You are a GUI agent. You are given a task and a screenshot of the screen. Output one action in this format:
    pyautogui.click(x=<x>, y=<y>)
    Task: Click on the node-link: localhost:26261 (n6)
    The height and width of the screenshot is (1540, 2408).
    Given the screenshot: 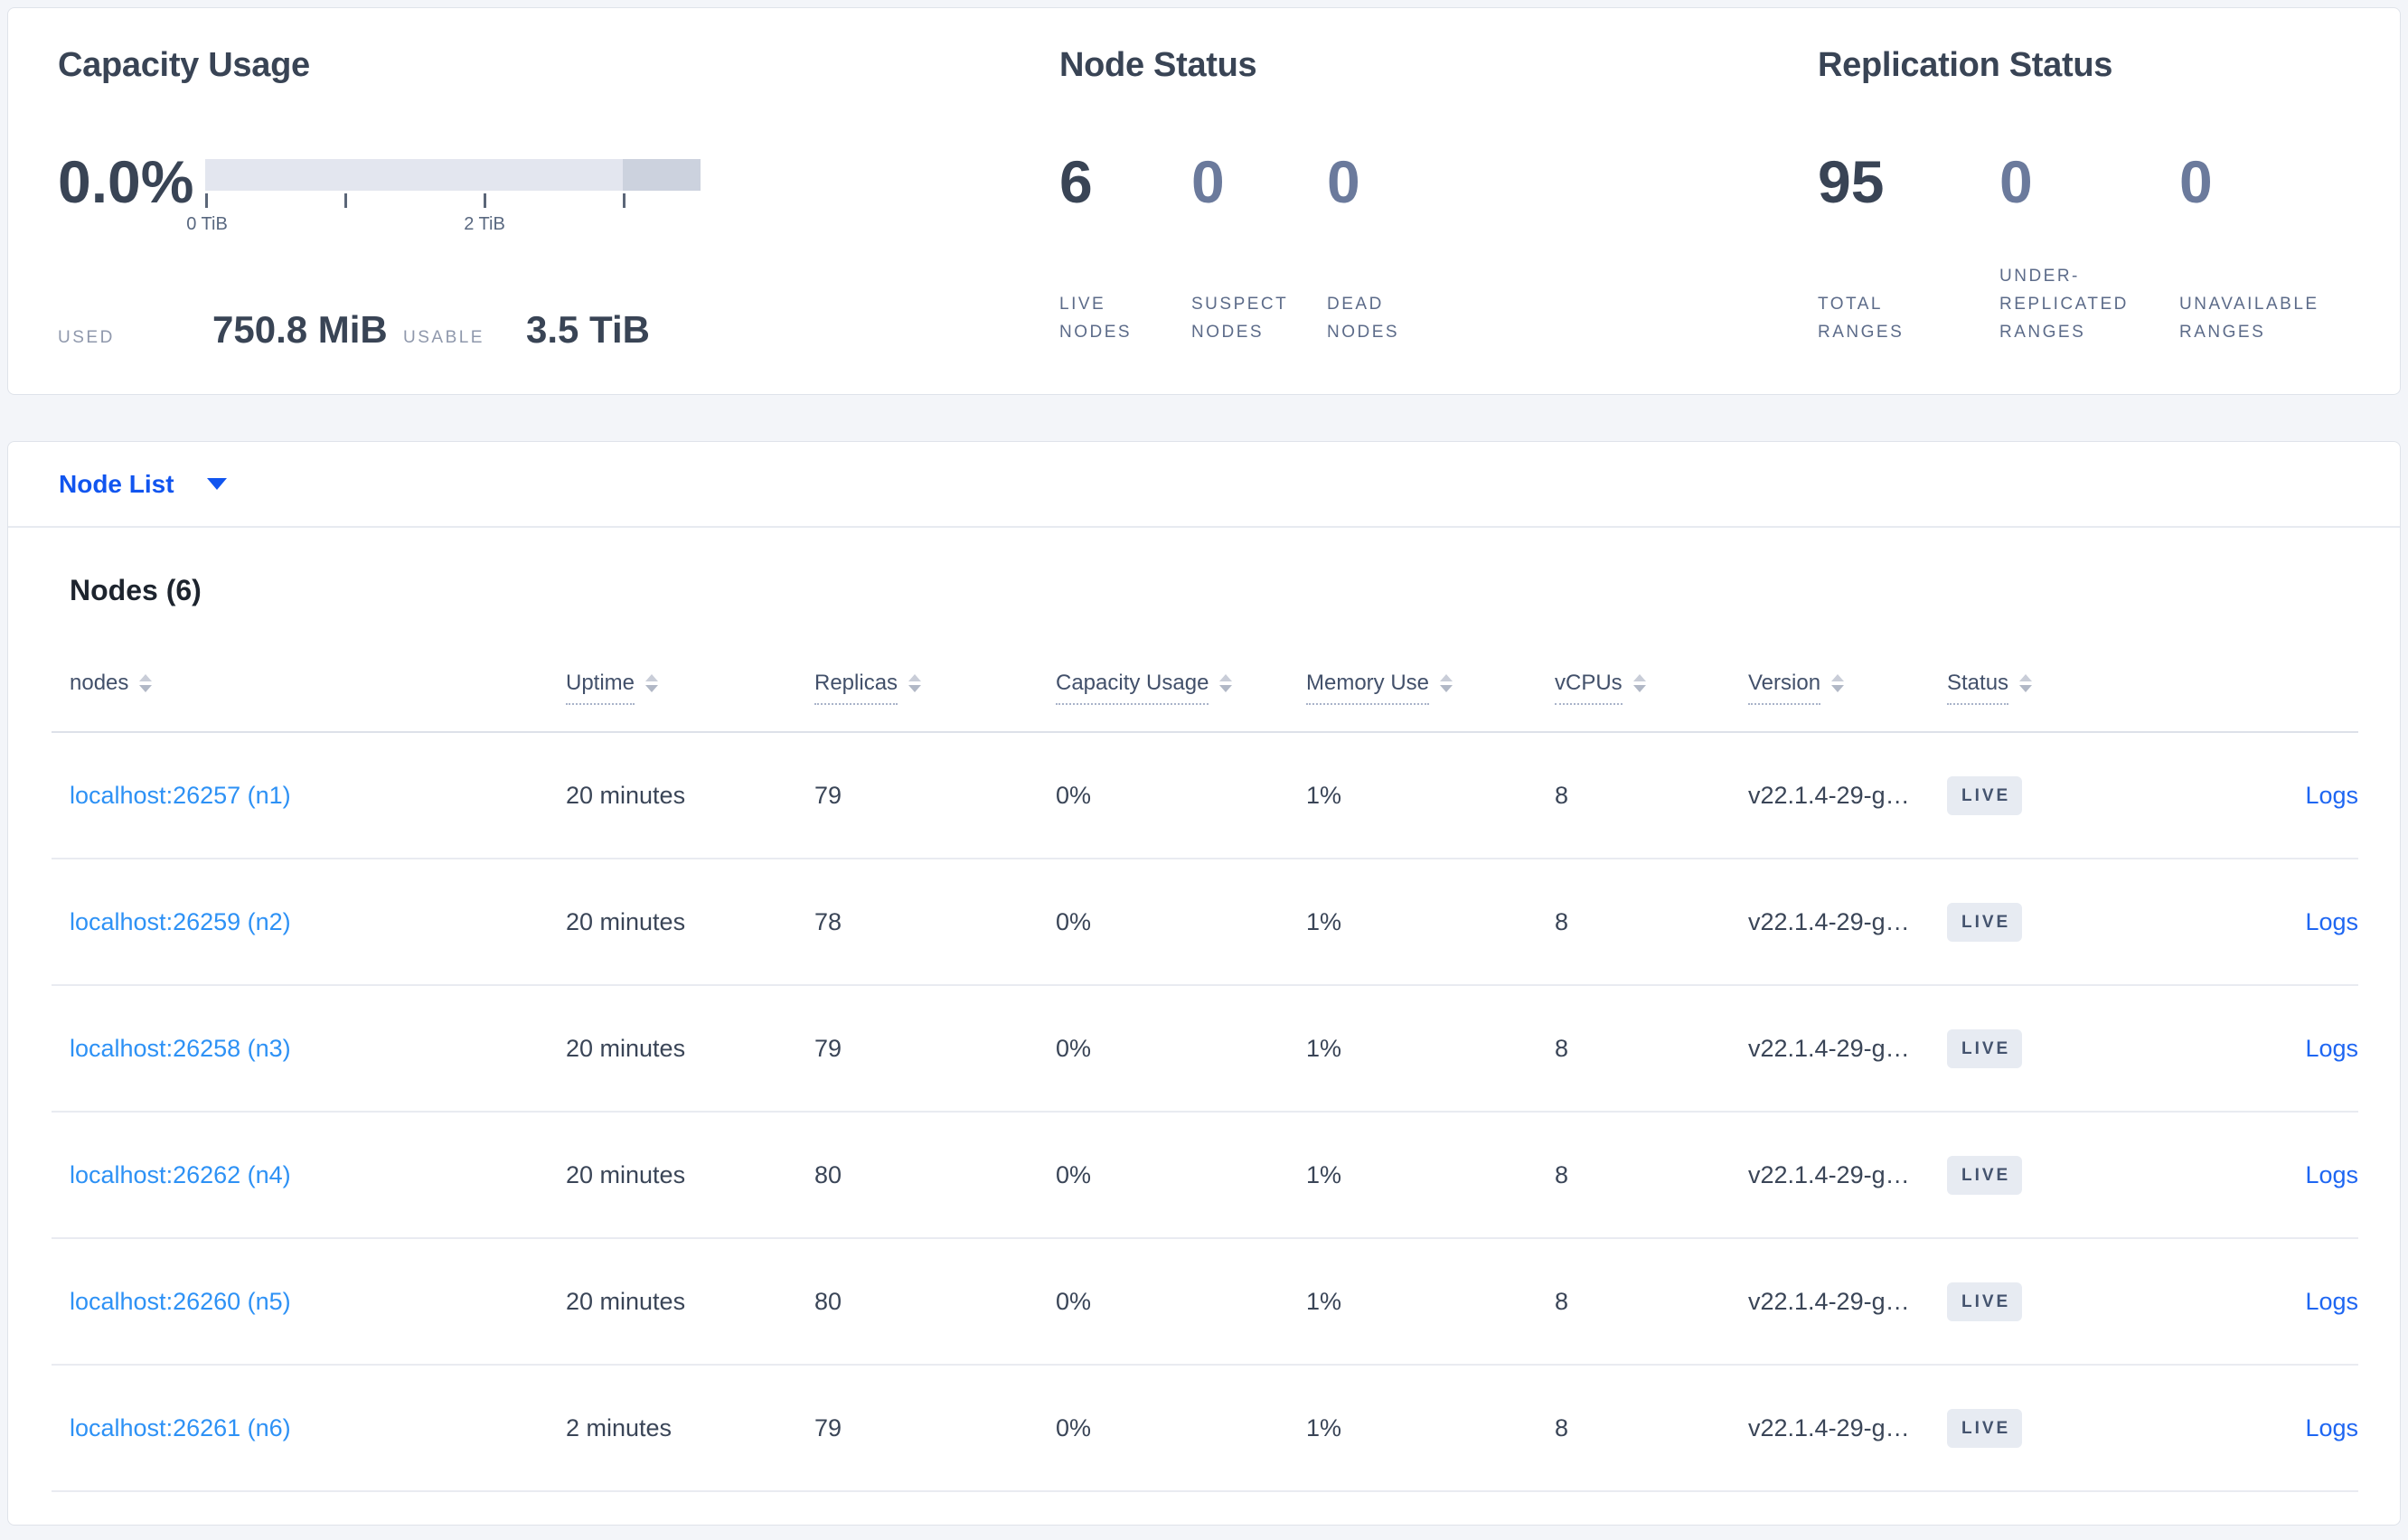 What is the action you would take?
    pyautogui.click(x=180, y=1427)
    